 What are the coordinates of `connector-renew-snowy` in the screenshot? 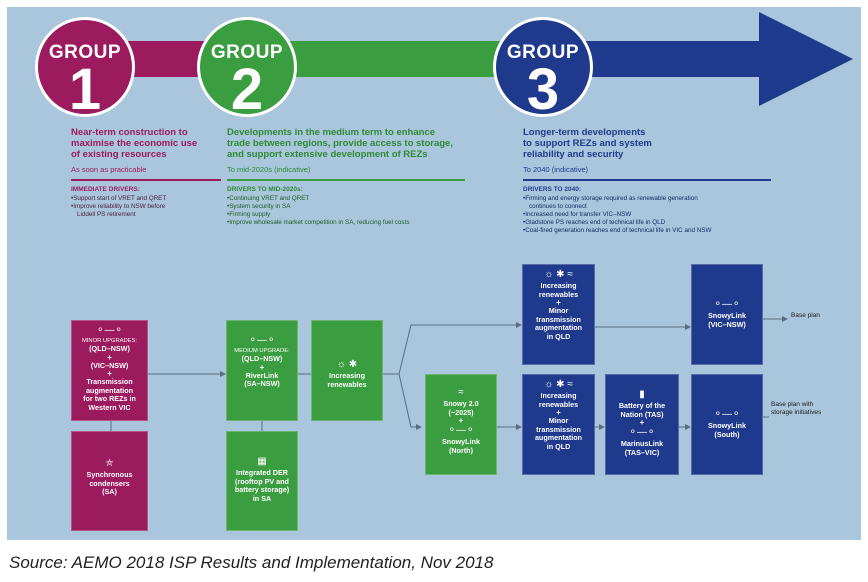 It's located at (410, 401).